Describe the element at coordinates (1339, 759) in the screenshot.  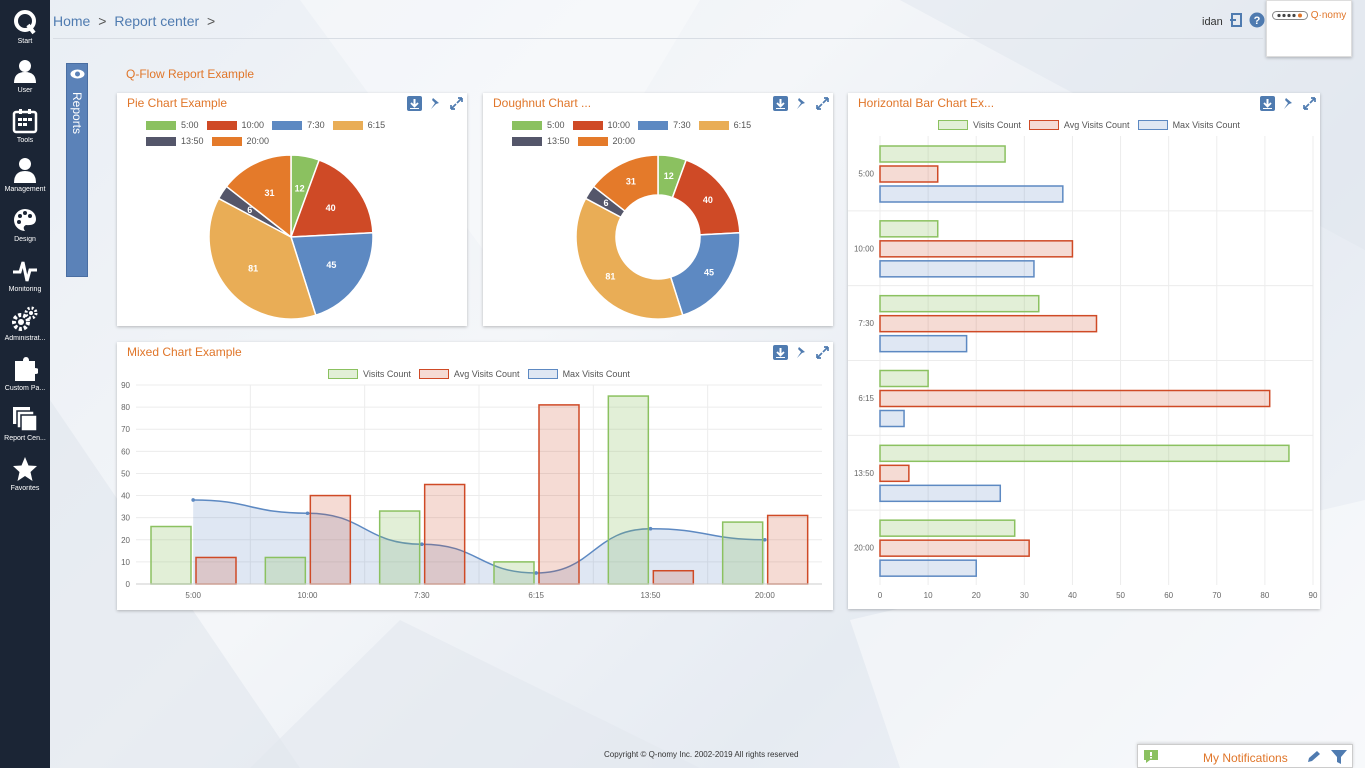
I see `filter-icon` at that location.